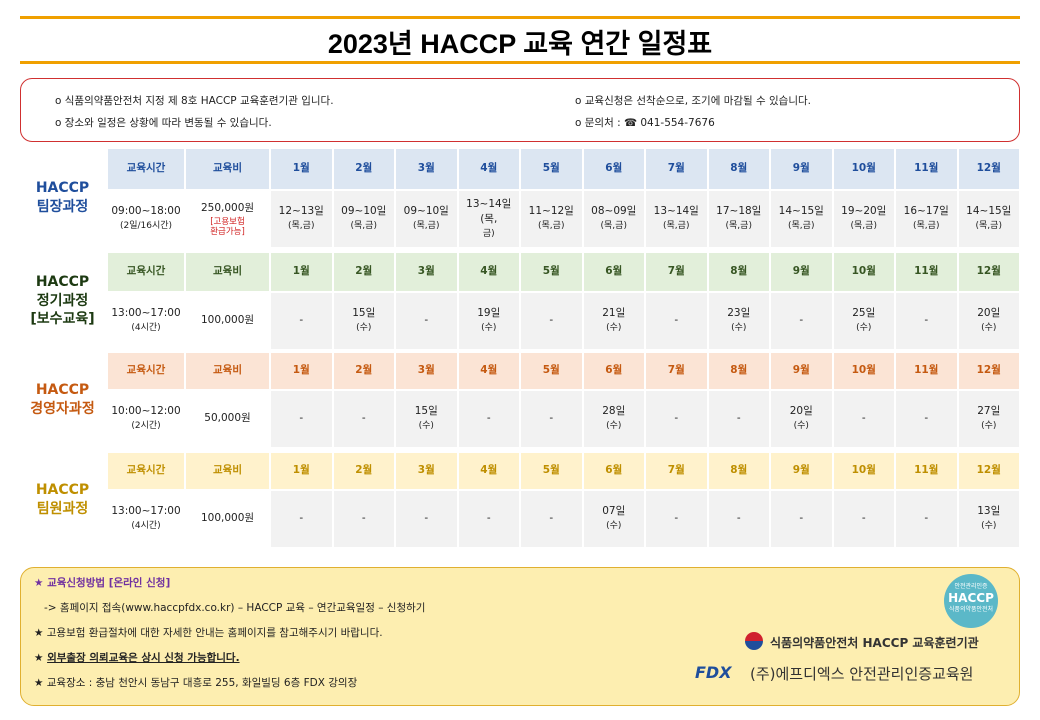 The height and width of the screenshot is (720, 1040). I want to click on data-cell: 50,000원, so click(227, 419).